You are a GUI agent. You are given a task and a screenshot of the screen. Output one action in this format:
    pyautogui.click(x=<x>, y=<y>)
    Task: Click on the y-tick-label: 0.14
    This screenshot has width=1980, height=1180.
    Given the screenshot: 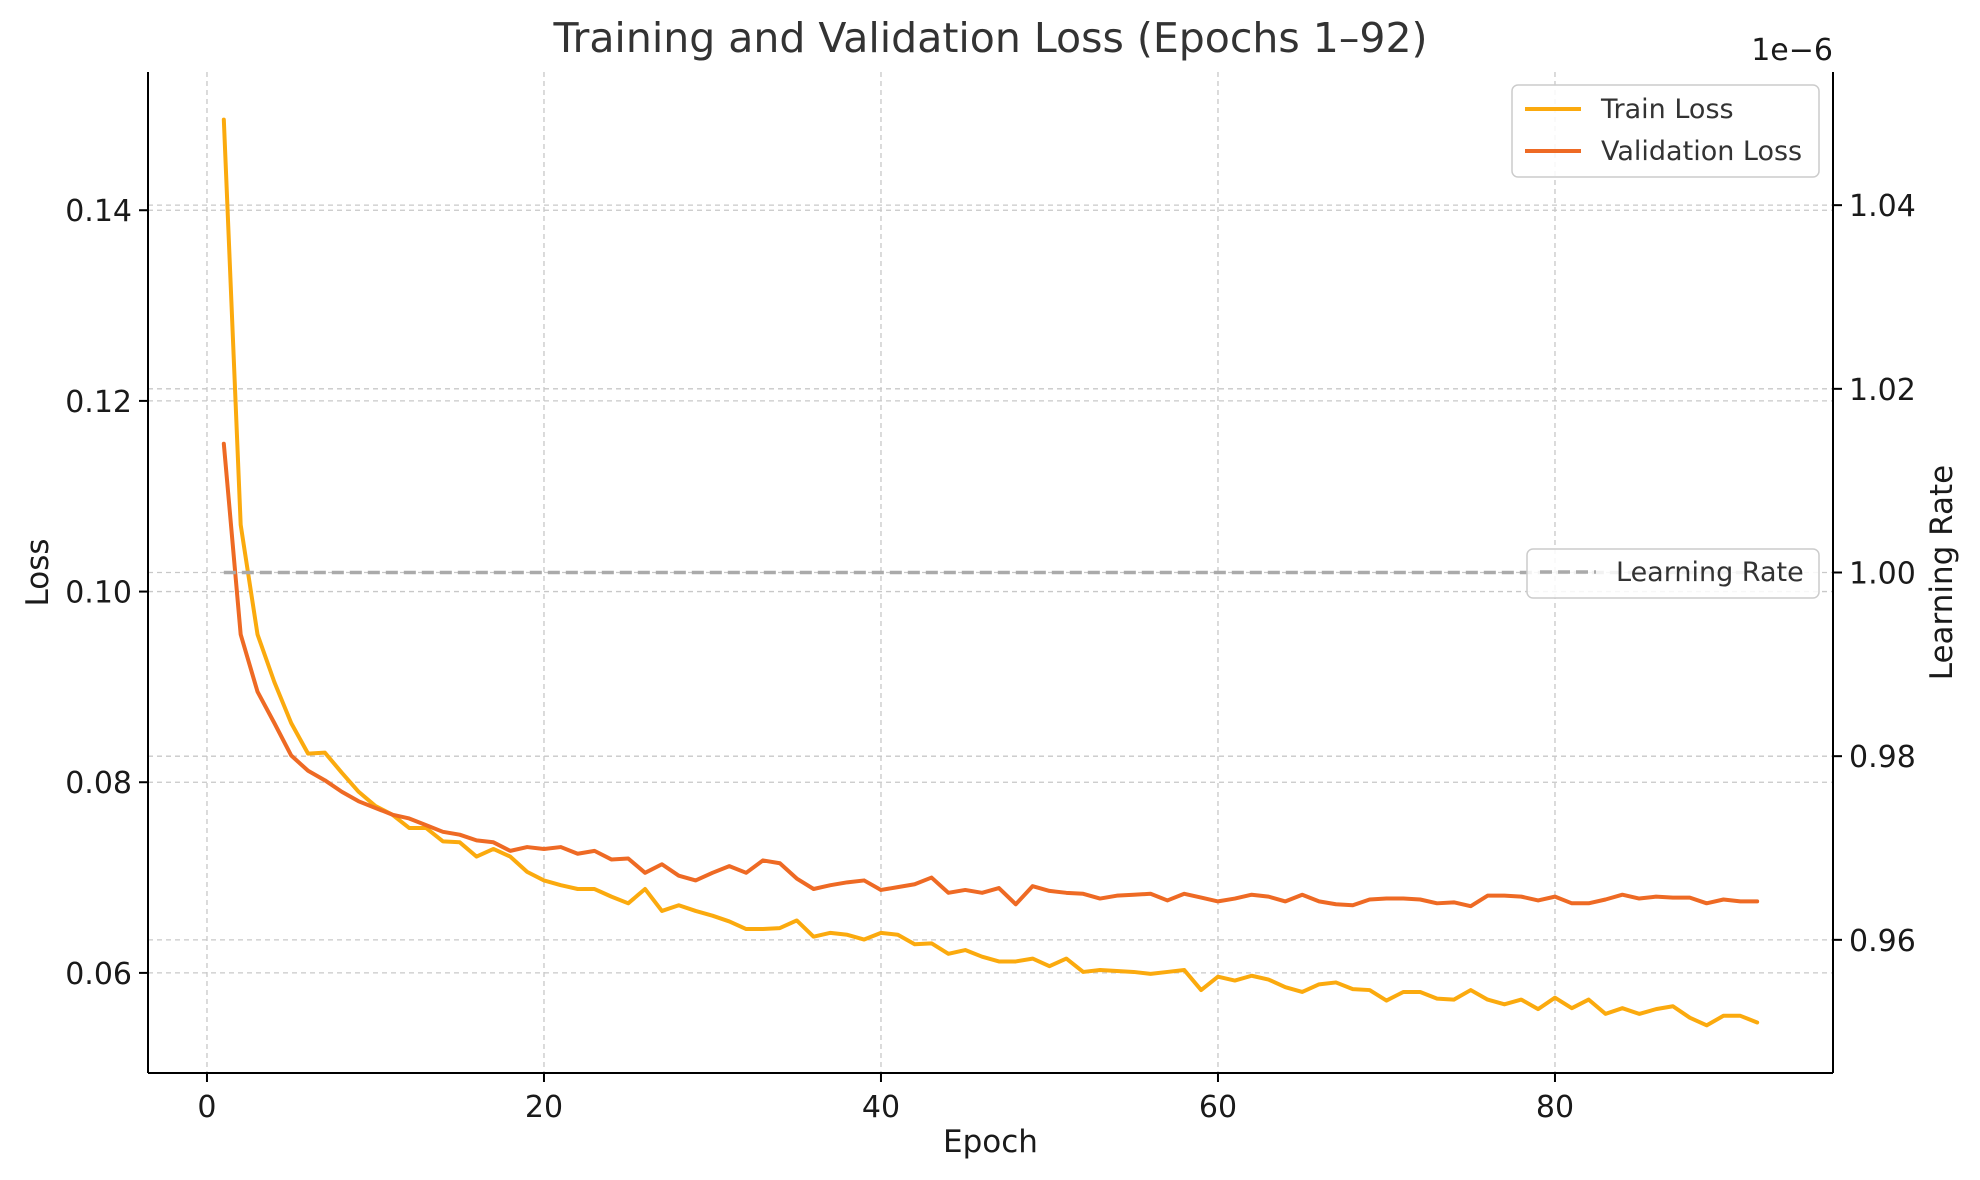 What is the action you would take?
    pyautogui.click(x=98, y=211)
    